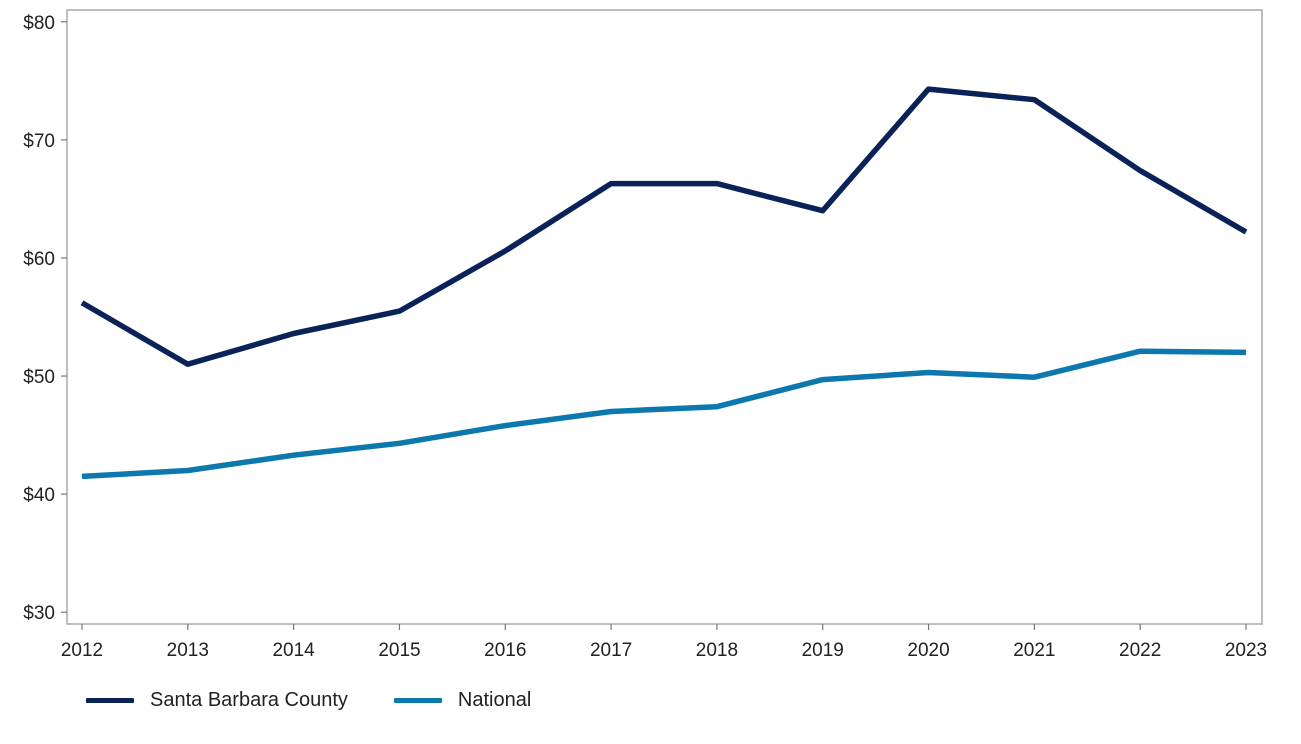  I want to click on y-axis: $30 $40 $50 $60 $70 $80, so click(45, 318).